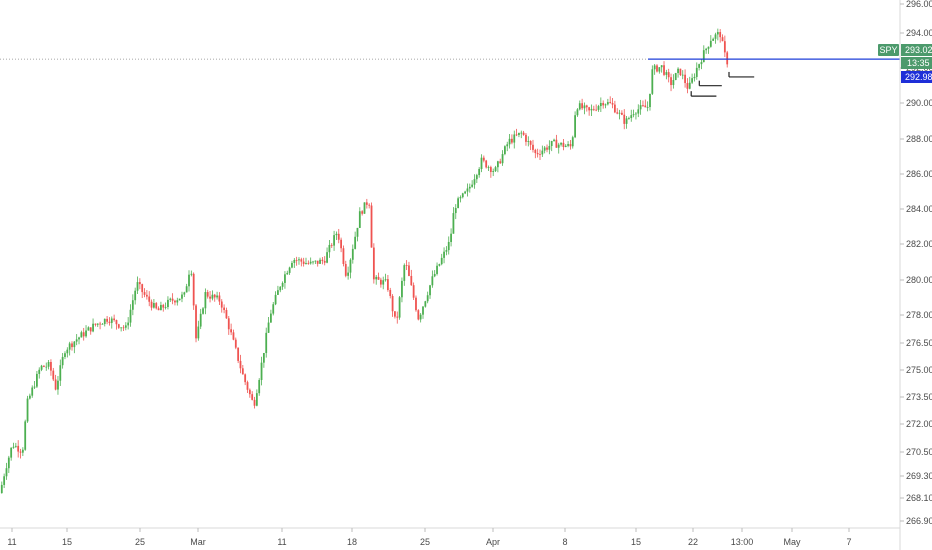 This screenshot has height=550, width=932. I want to click on y-tick-label: 273.50, so click(919, 397).